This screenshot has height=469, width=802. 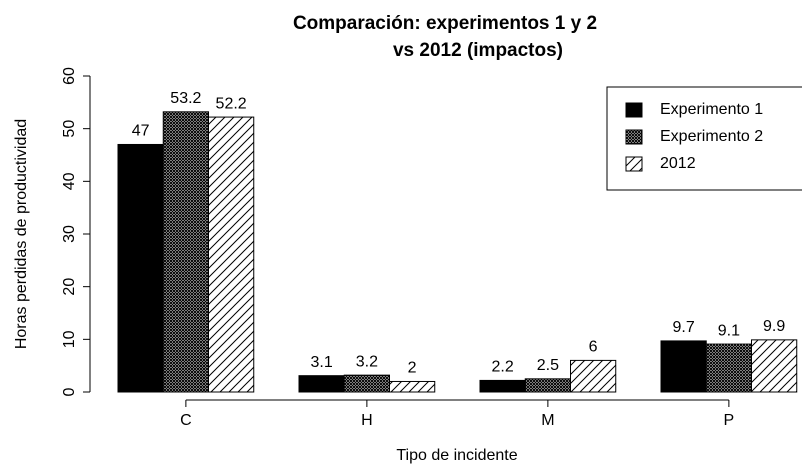 I want to click on value-label: 3.1, so click(x=322, y=362).